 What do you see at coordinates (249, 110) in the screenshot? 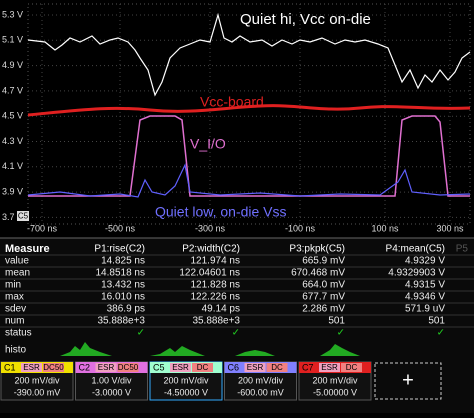
I see `trace-vcc-board` at bounding box center [249, 110].